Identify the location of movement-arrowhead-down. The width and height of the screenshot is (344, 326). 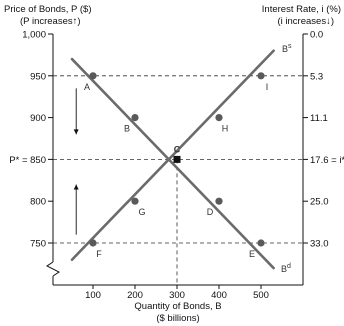
(76, 132).